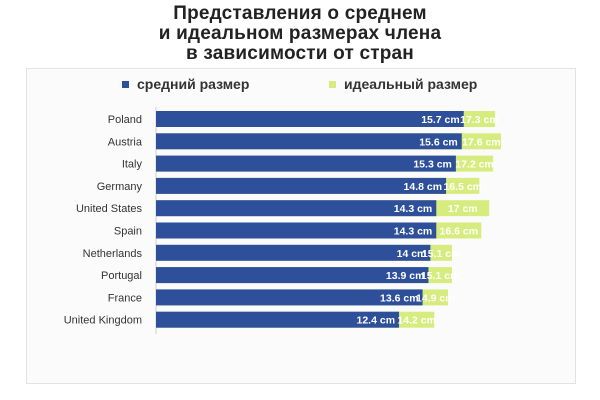 Image resolution: width=600 pixels, height=400 pixels. I want to click on category-label: Poland, so click(125, 120).